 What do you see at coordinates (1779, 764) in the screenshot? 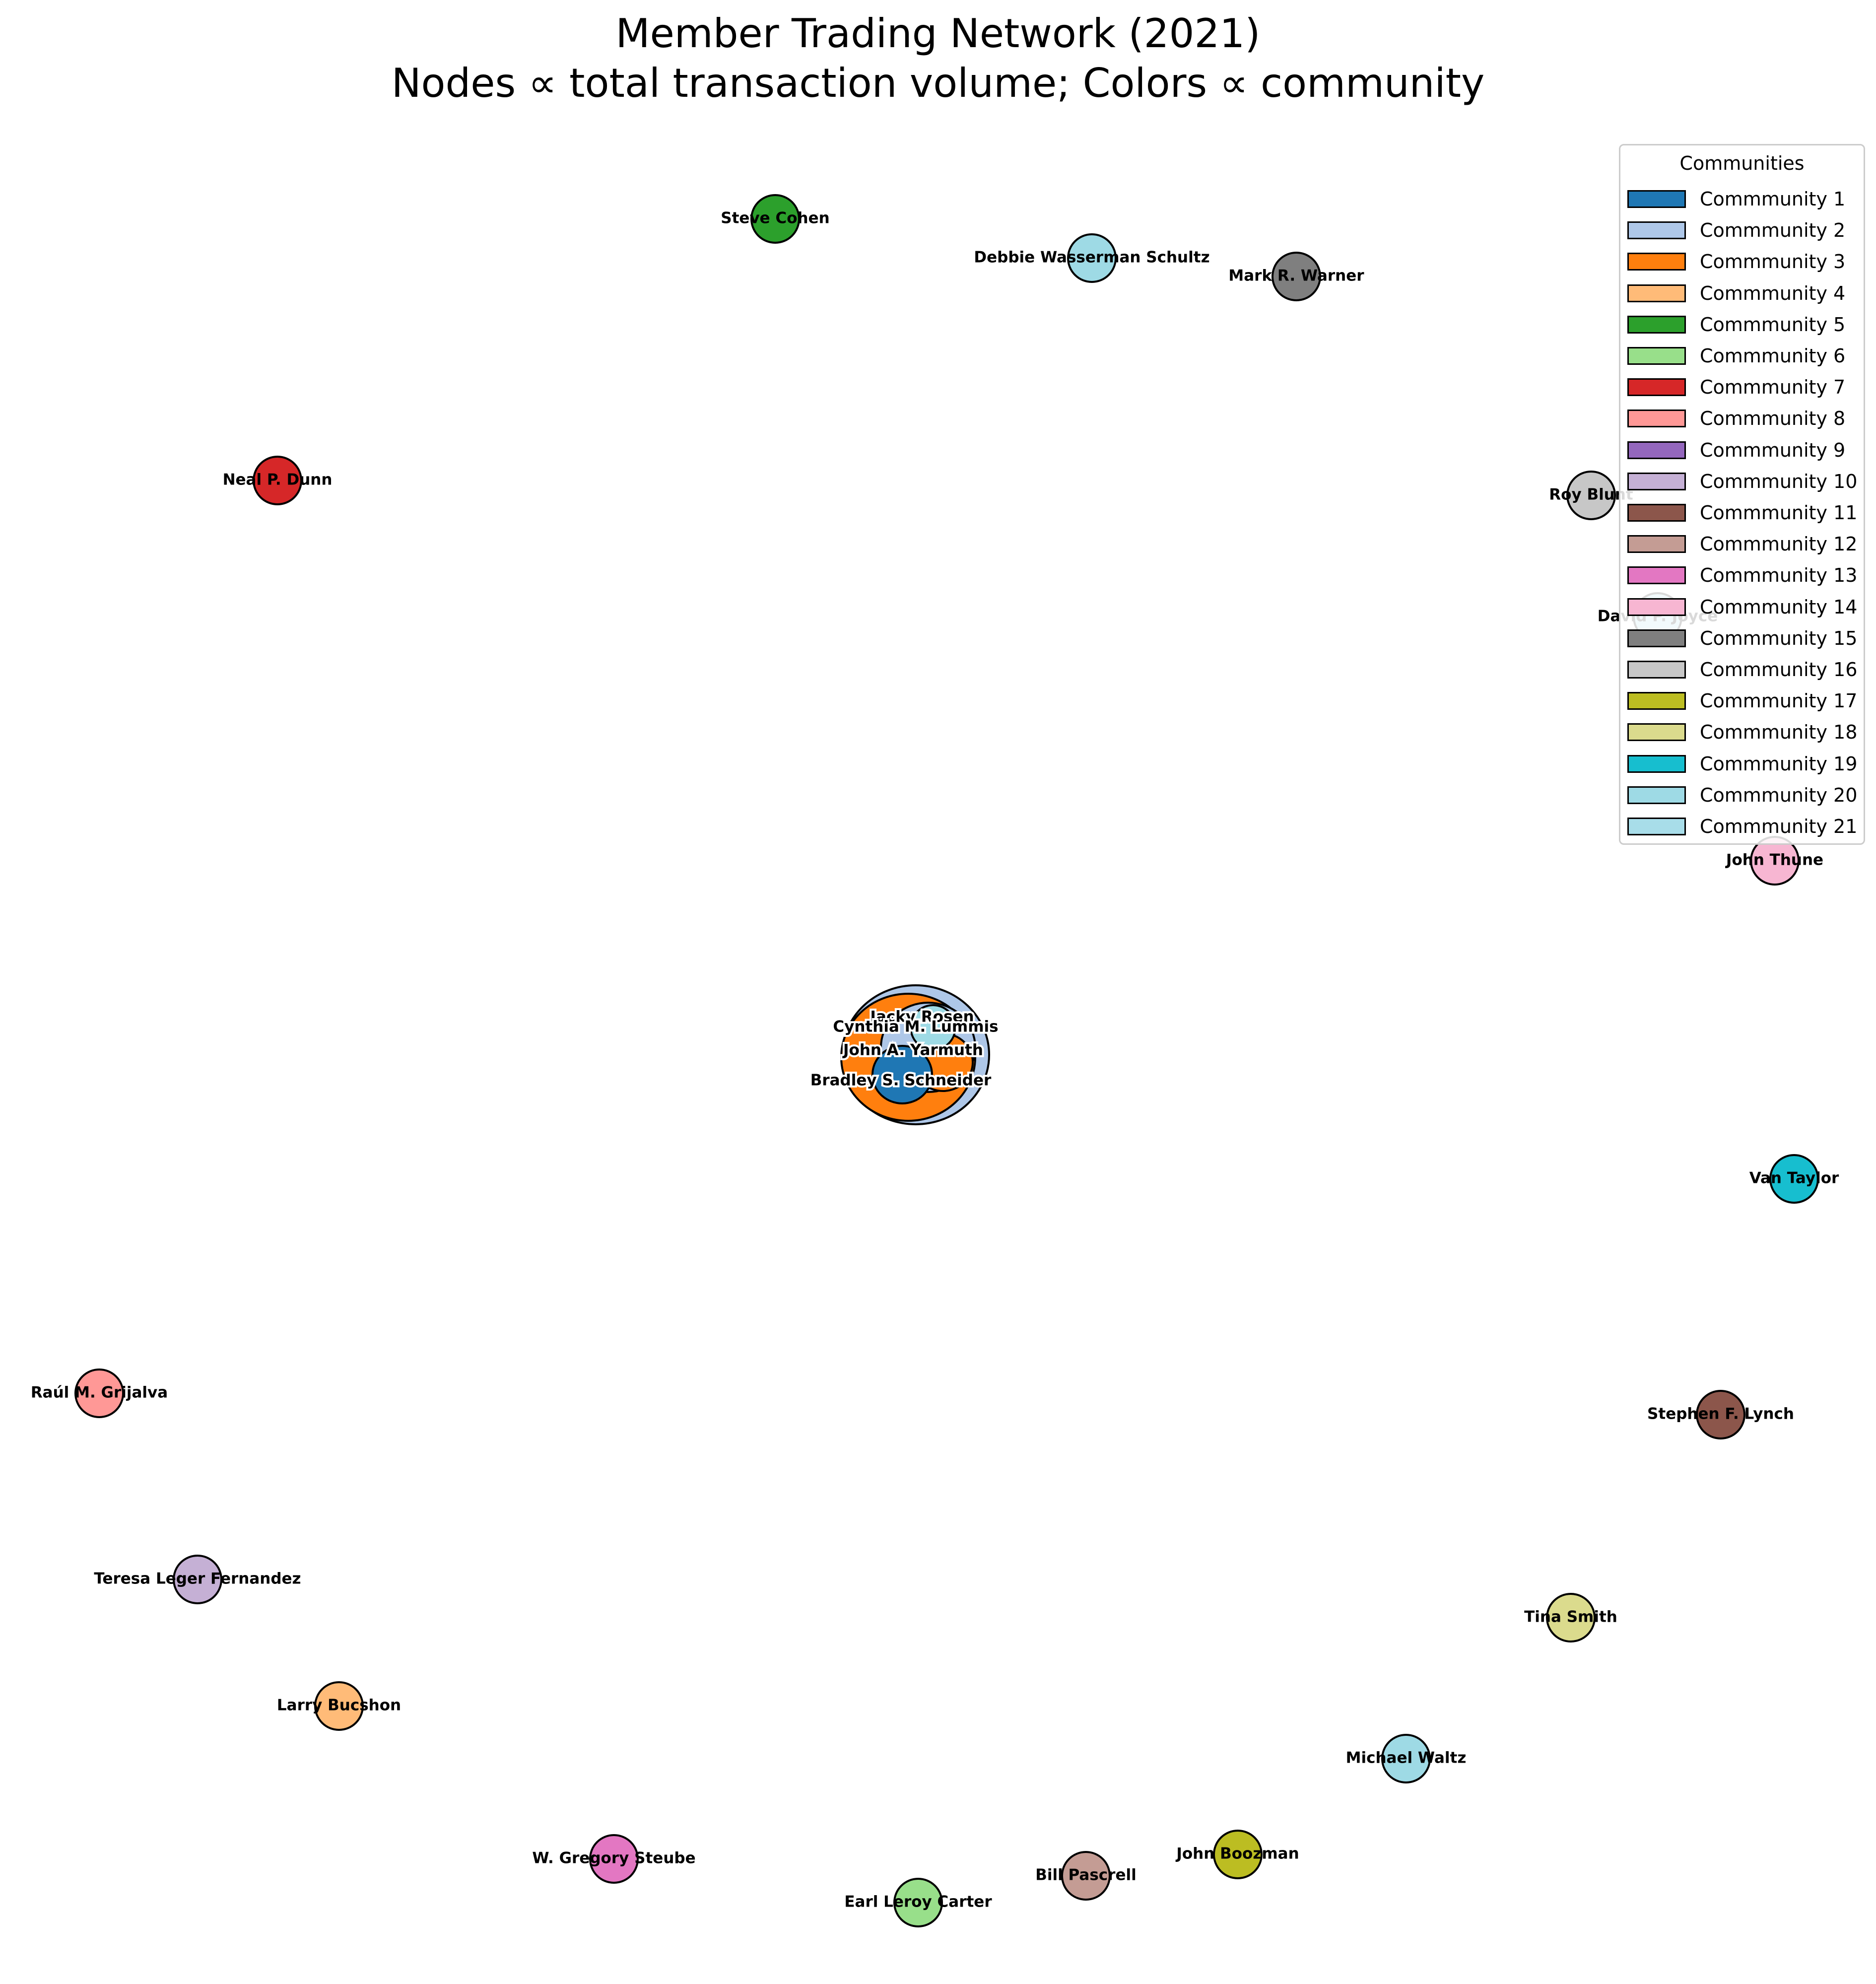
I see `legend-label: Commmunity 19` at bounding box center [1779, 764].